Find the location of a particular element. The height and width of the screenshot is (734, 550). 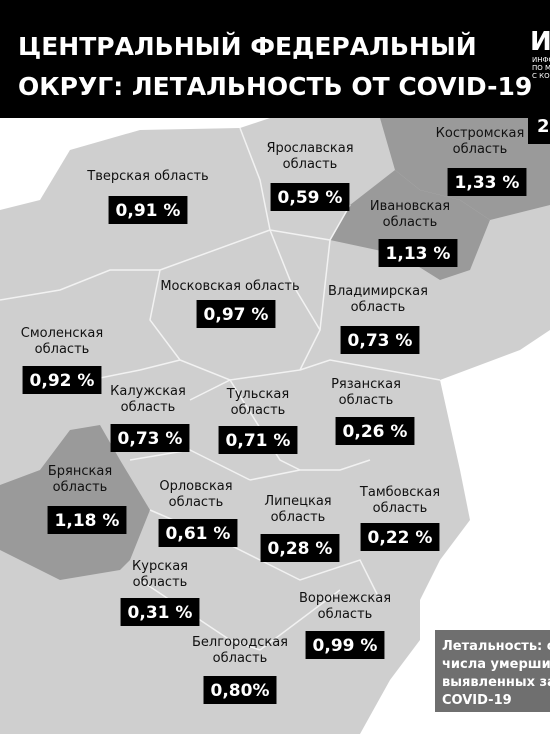

region-name: Курская is located at coordinates (160, 566).